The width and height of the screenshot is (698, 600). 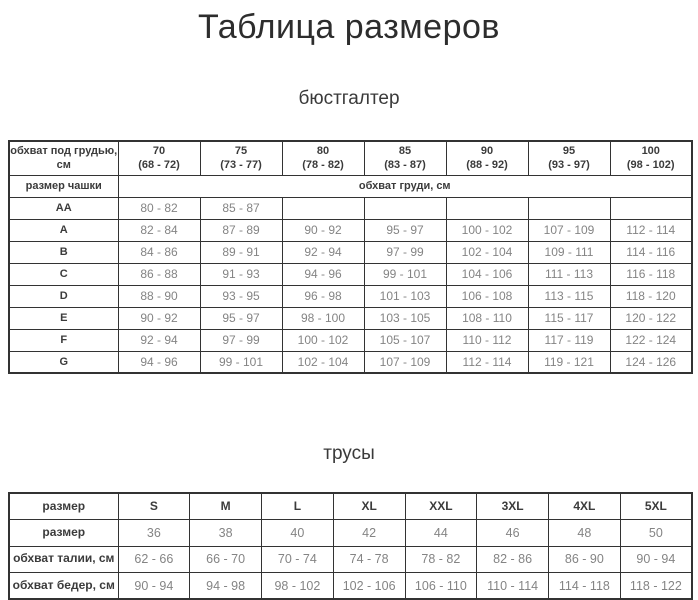 I want to click on band-size-value: 75, so click(x=241, y=150).